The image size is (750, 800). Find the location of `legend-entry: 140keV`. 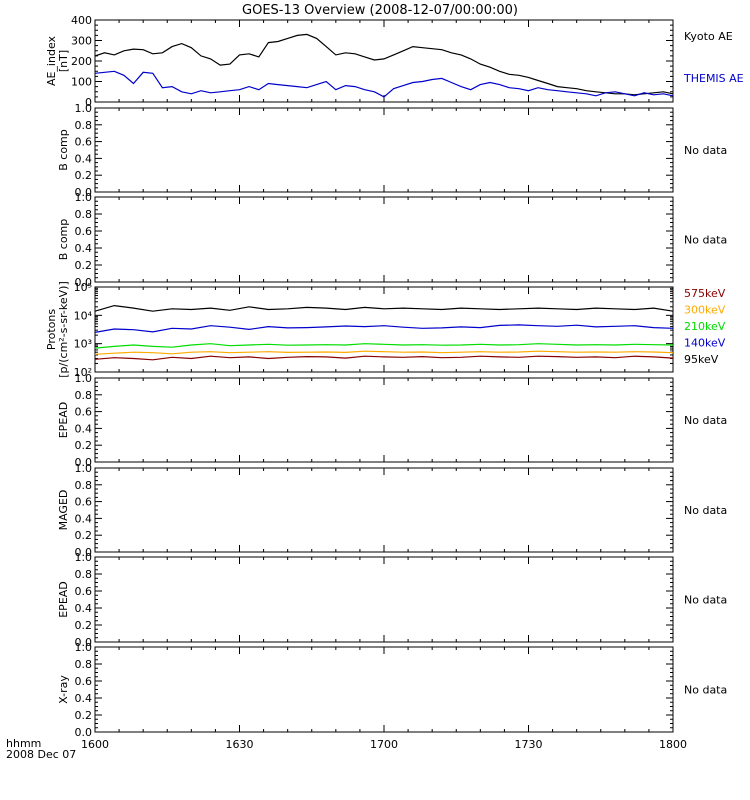

legend-entry: 140keV is located at coordinates (705, 343).